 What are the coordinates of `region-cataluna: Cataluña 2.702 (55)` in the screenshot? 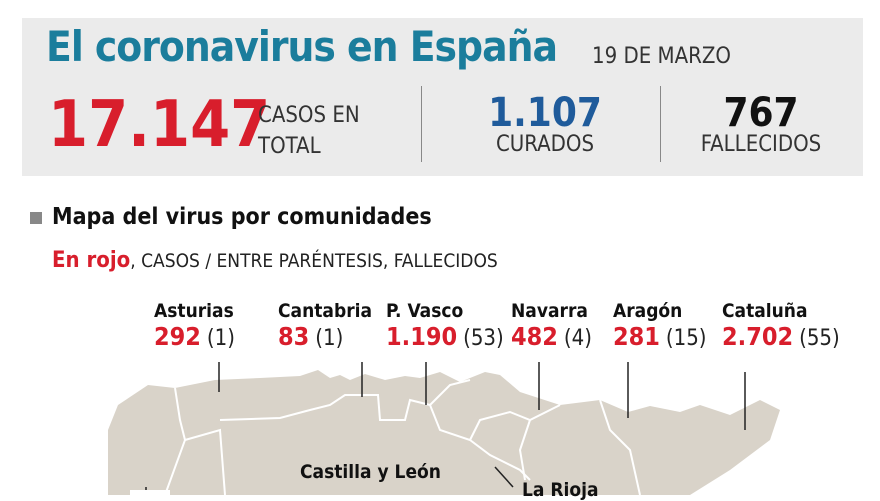 It's located at (781, 325).